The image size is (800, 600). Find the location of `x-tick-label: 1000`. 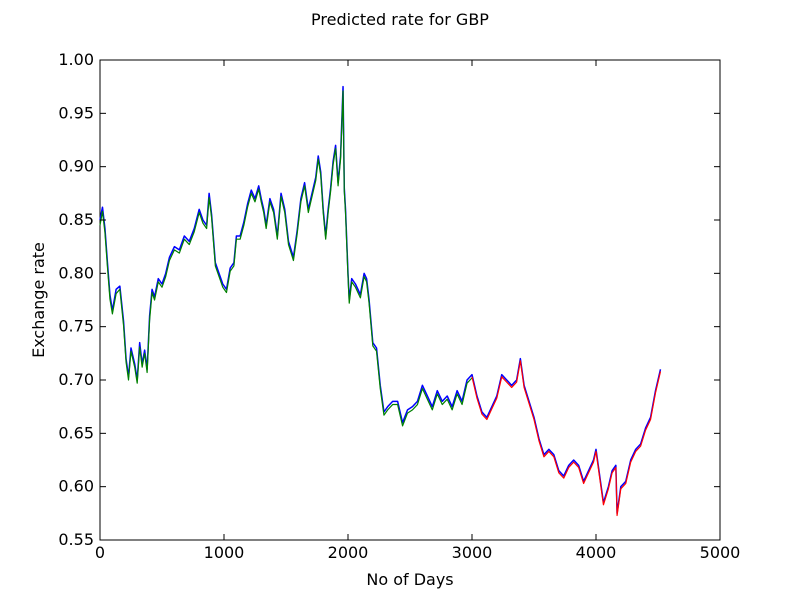

x-tick-label: 1000 is located at coordinates (224, 552).